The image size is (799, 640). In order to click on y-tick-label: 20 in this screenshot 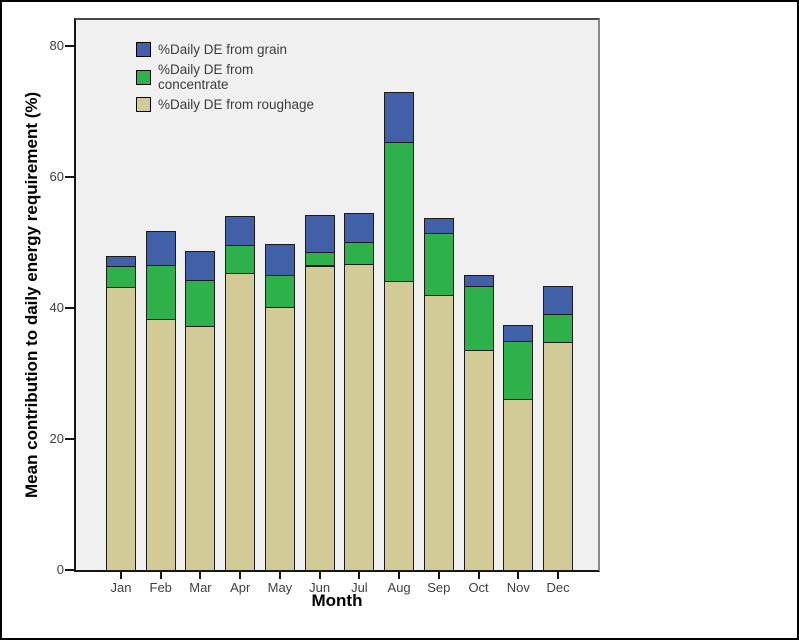, I will do `click(56, 439)`.